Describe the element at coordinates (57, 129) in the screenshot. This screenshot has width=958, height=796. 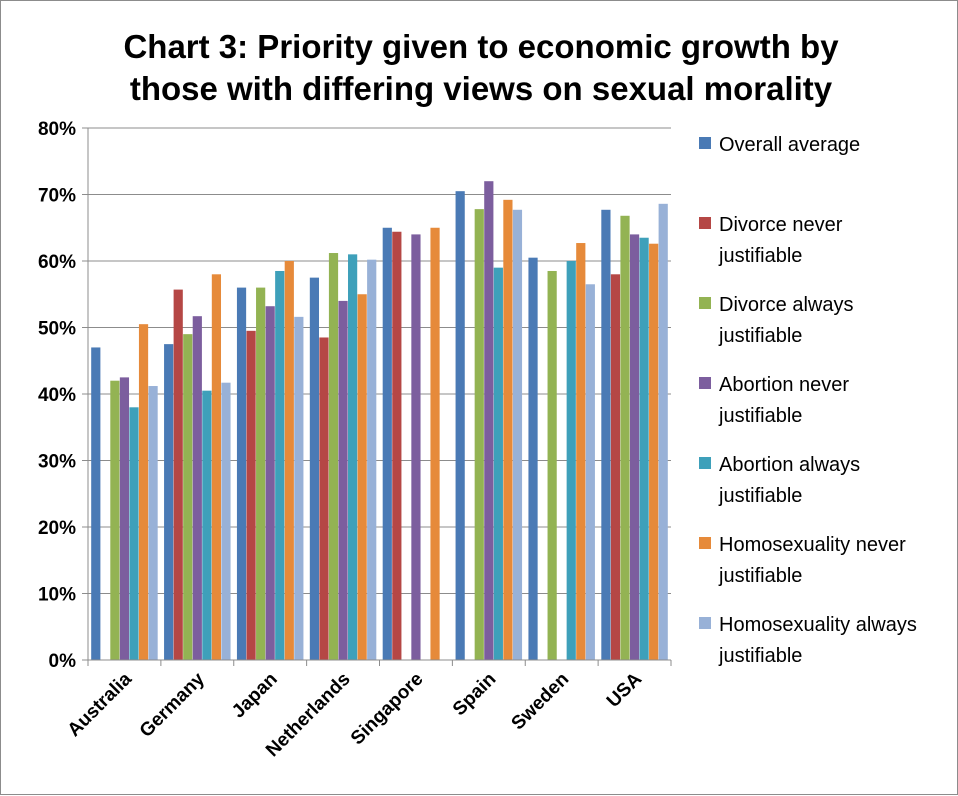
I see `y-tick-label: 80%` at that location.